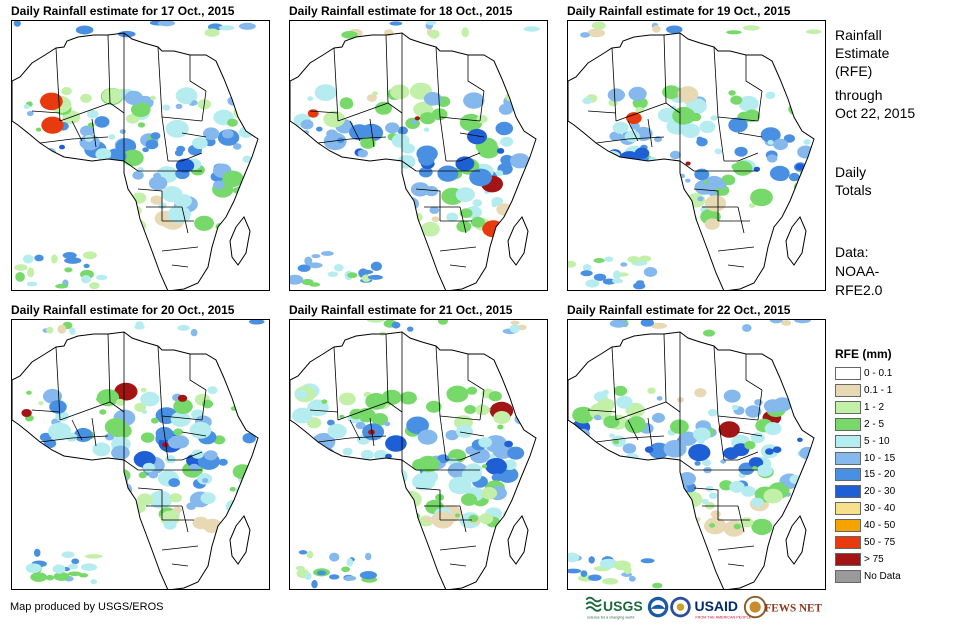 Image resolution: width=967 pixels, height=626 pixels. Describe the element at coordinates (875, 113) in the screenshot. I see `side-date: Oct 22, 2015` at that location.